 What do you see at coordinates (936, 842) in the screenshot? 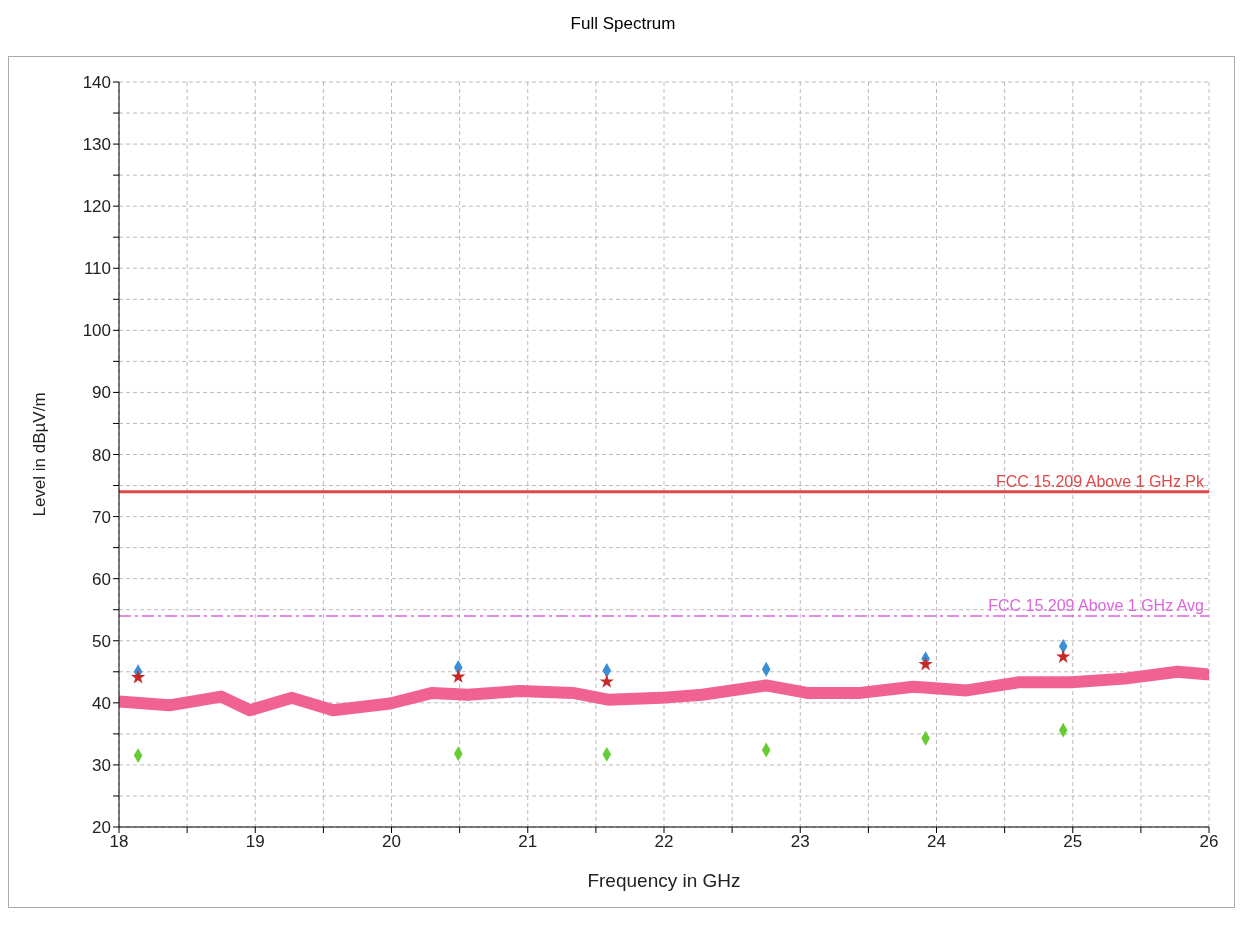
I see `x-tick-label: 24` at bounding box center [936, 842].